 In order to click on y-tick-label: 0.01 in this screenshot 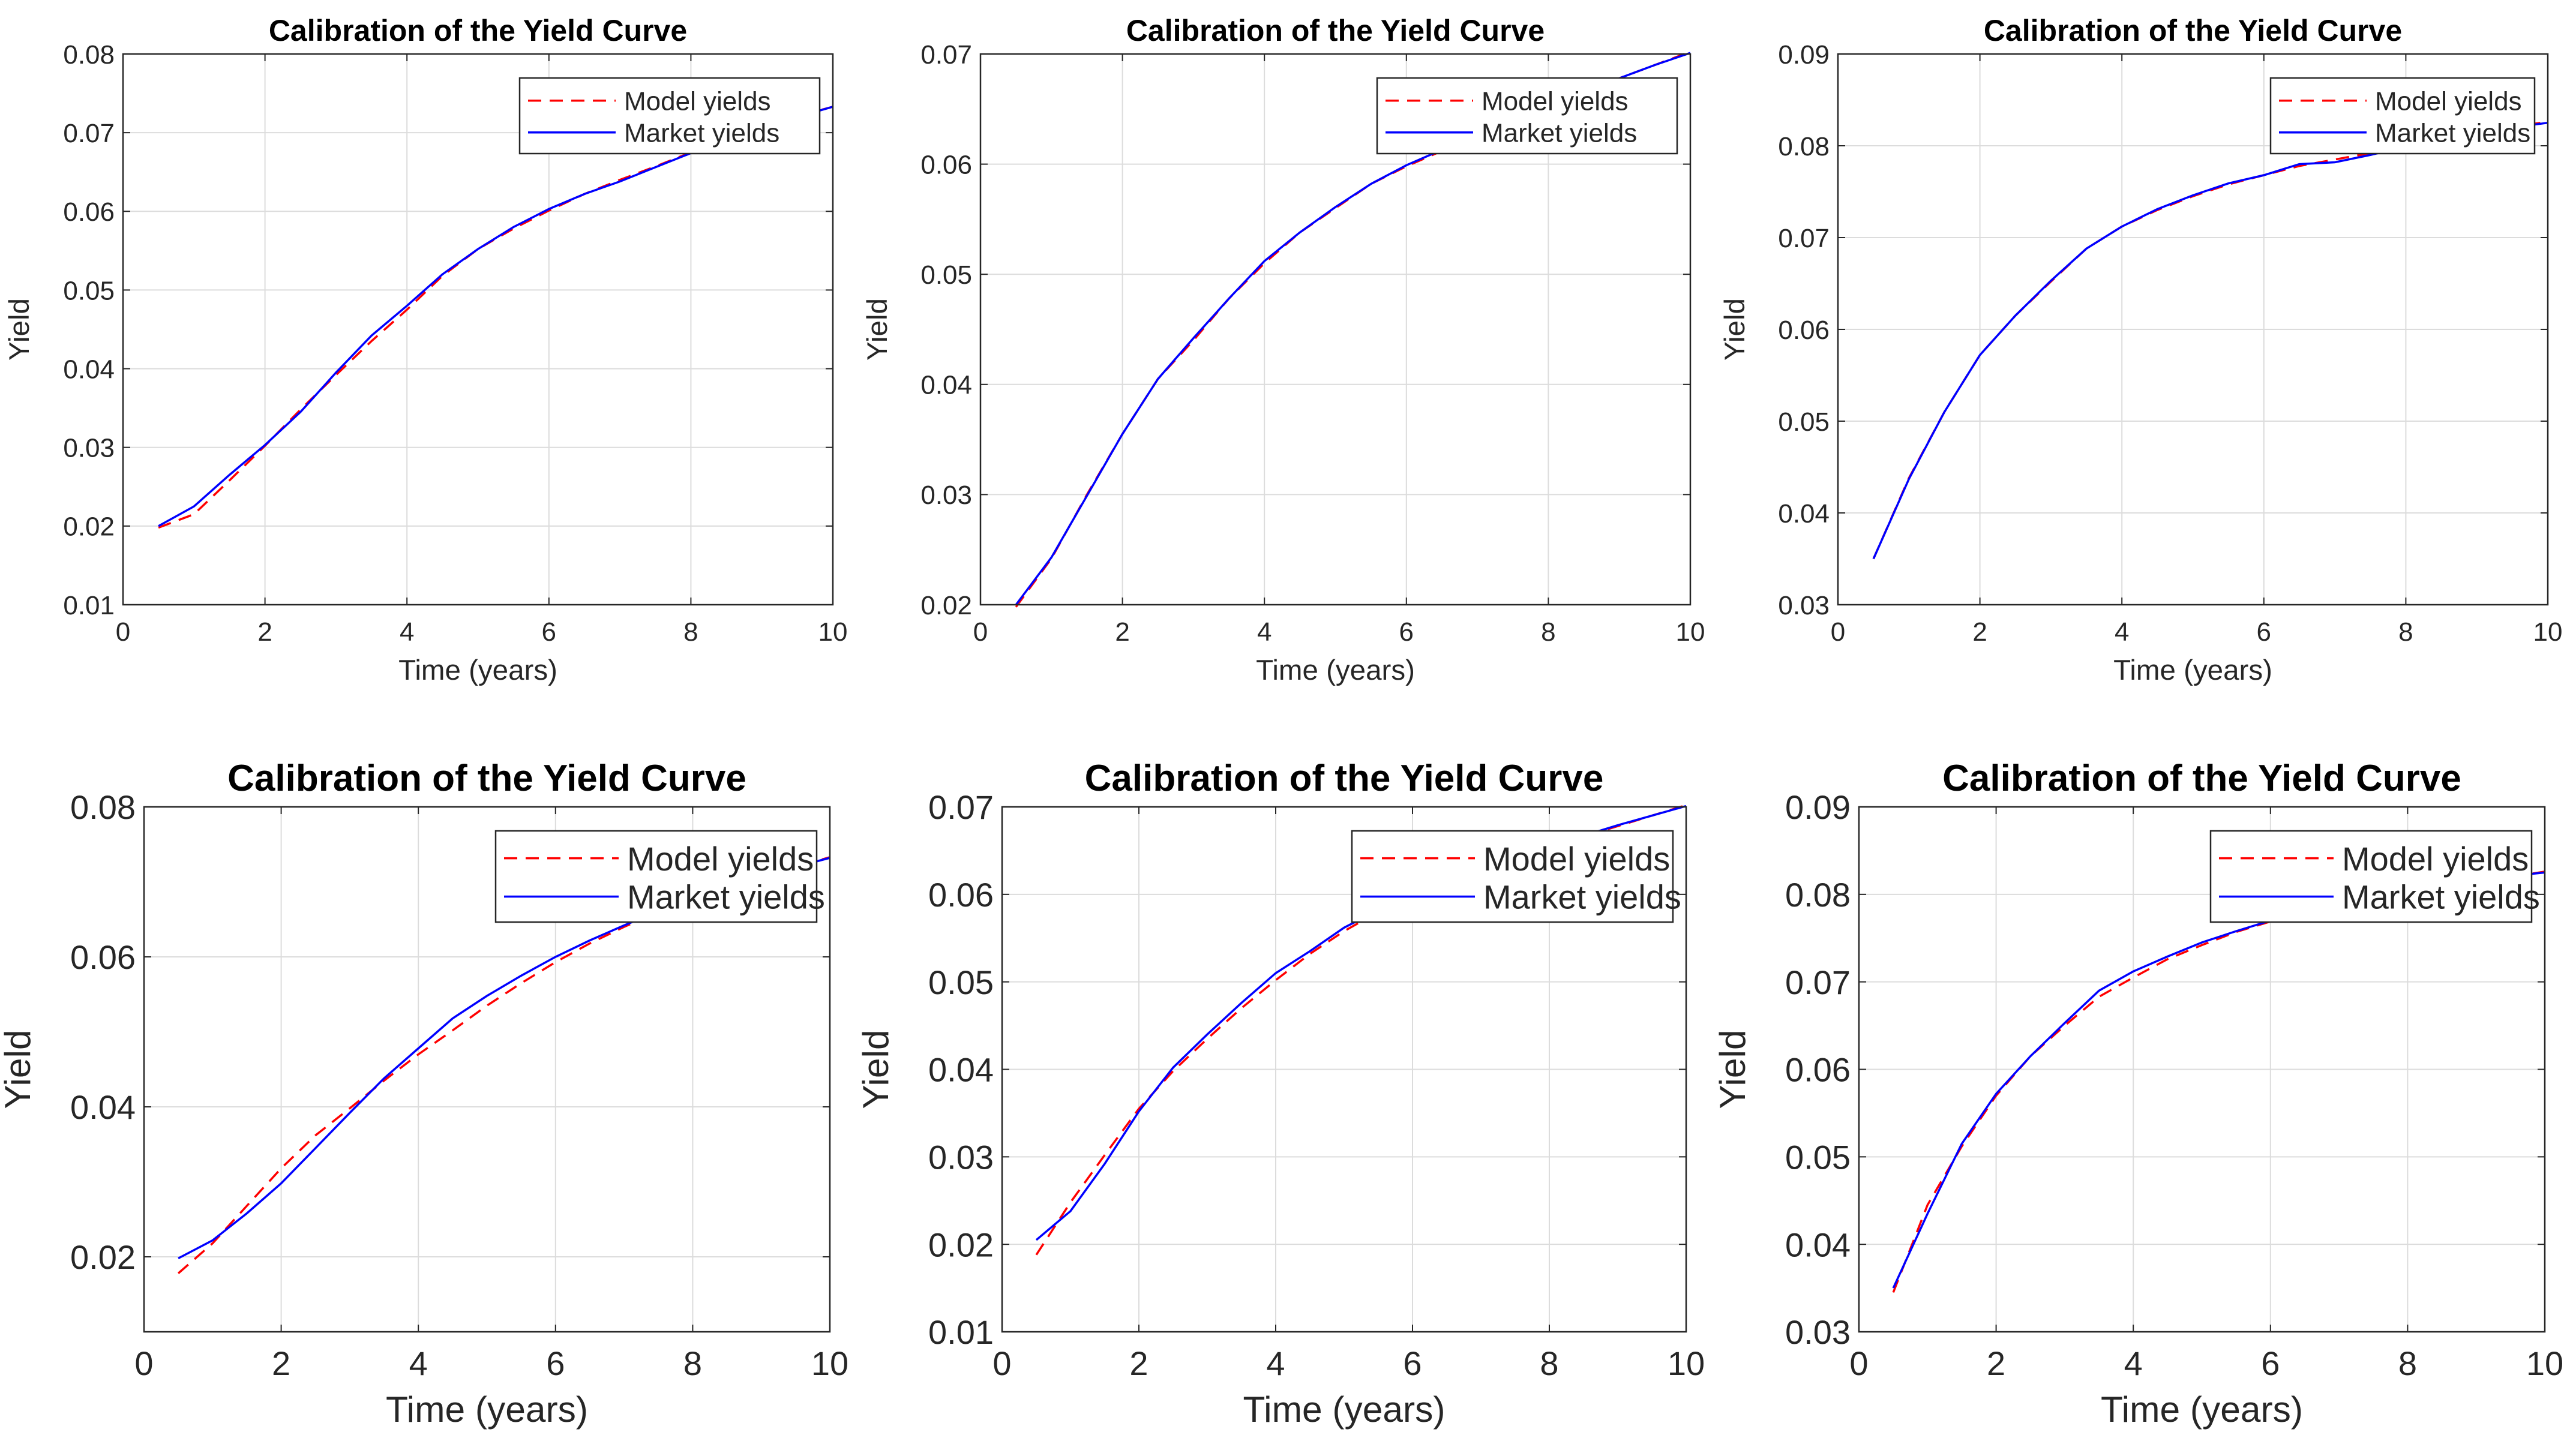, I will do `click(961, 1332)`.